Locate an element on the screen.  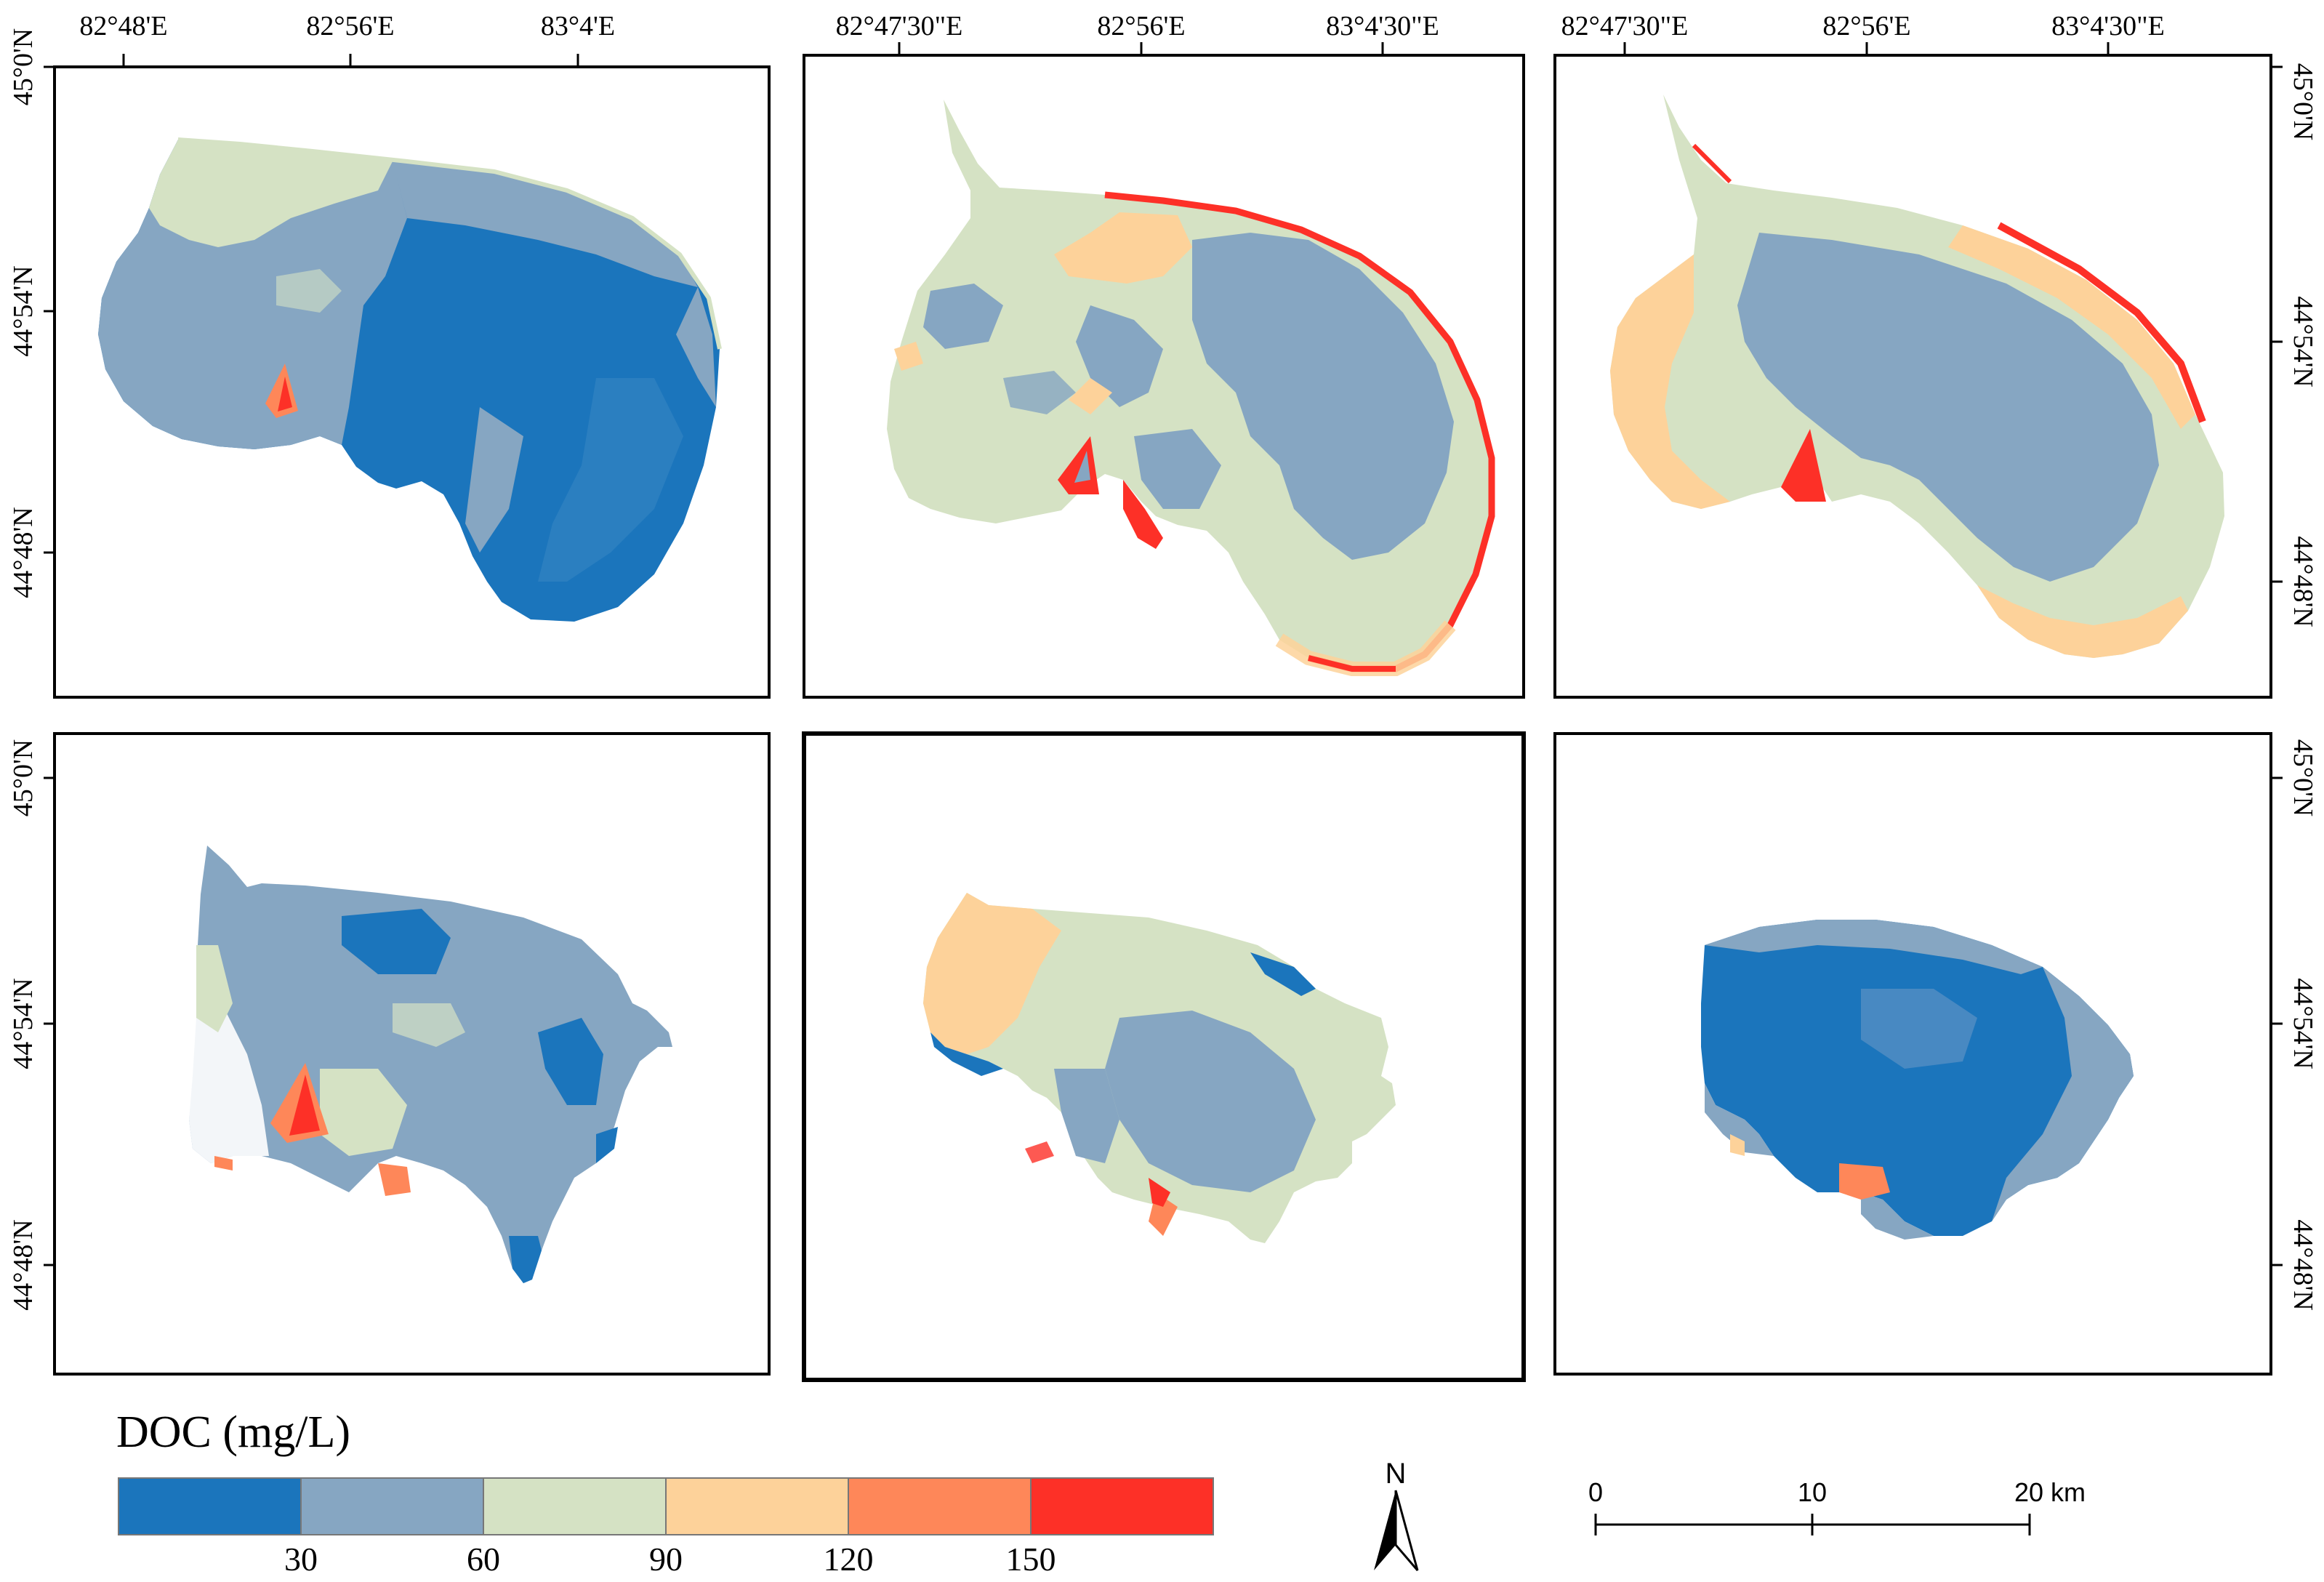
legend-break-label: 60 is located at coordinates (484, 1559).